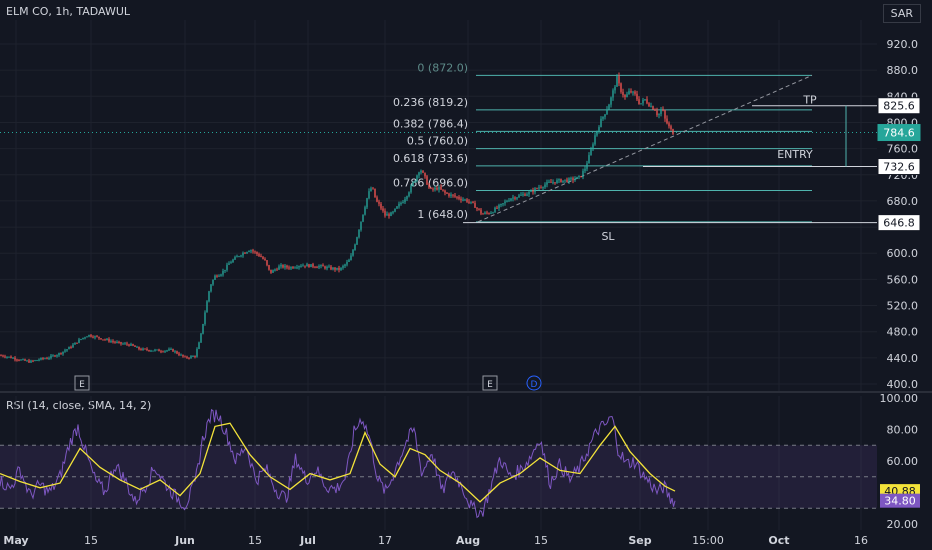 The height and width of the screenshot is (550, 932). Describe the element at coordinates (541, 540) in the screenshot. I see `time-tick-label: 15` at that location.